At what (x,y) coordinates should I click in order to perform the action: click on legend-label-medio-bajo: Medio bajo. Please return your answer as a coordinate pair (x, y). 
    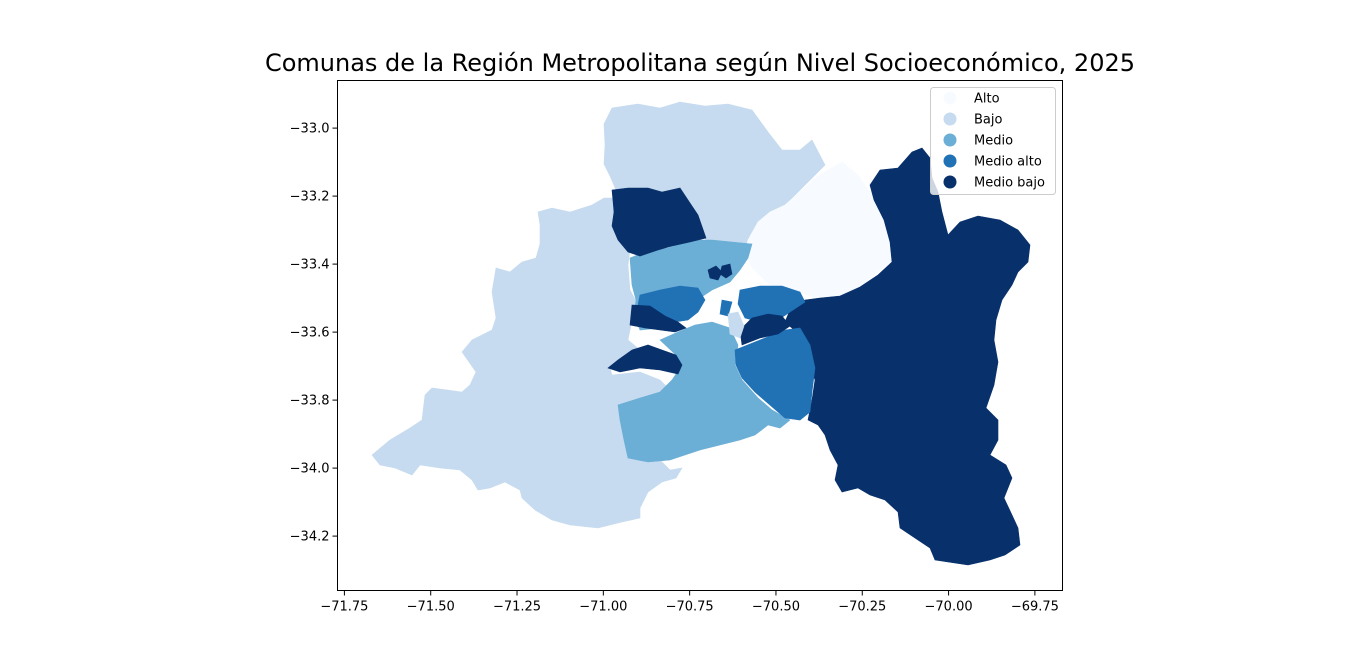
    Looking at the image, I should click on (1009, 183).